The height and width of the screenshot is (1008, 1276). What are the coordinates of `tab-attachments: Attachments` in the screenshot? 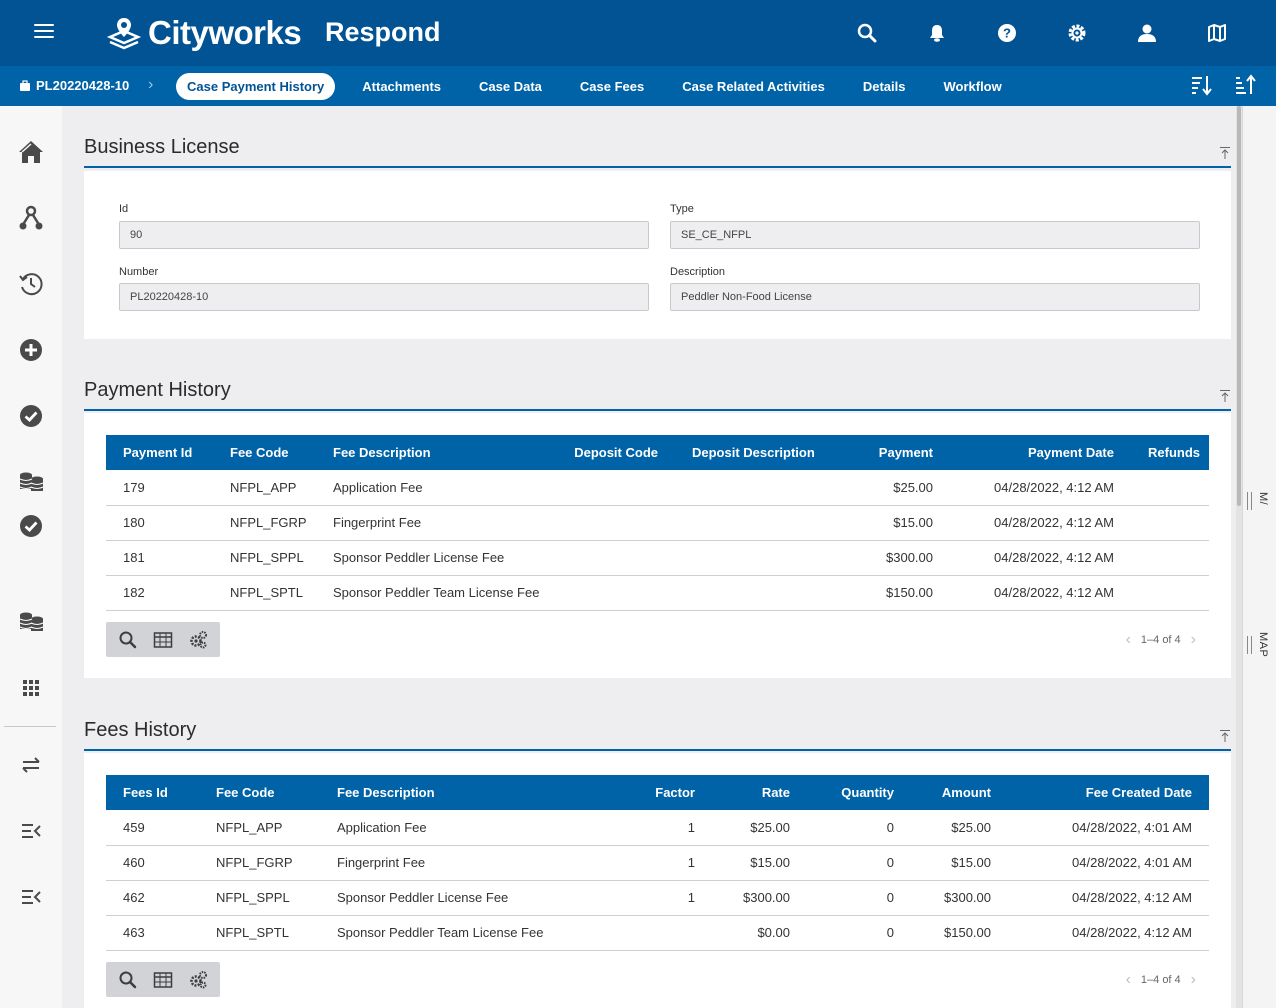 It's located at (402, 86).